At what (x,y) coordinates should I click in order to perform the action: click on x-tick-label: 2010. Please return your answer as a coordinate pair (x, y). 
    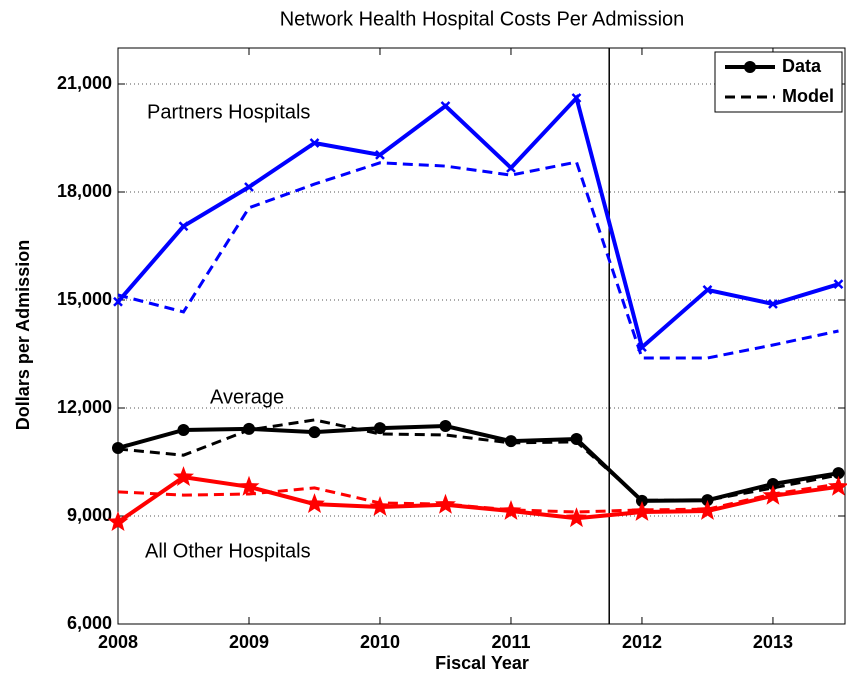
    Looking at the image, I should click on (380, 642).